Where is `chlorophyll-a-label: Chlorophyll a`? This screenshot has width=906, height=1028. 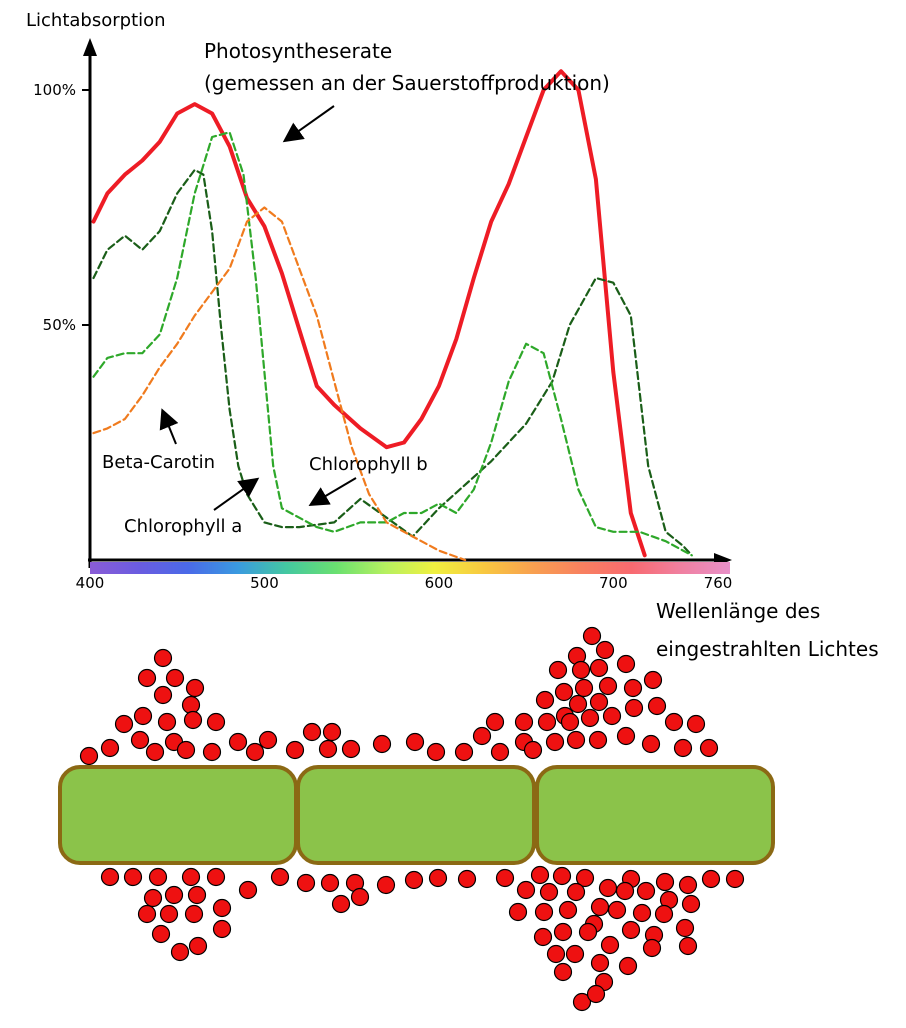 chlorophyll-a-label: Chlorophyll a is located at coordinates (183, 526).